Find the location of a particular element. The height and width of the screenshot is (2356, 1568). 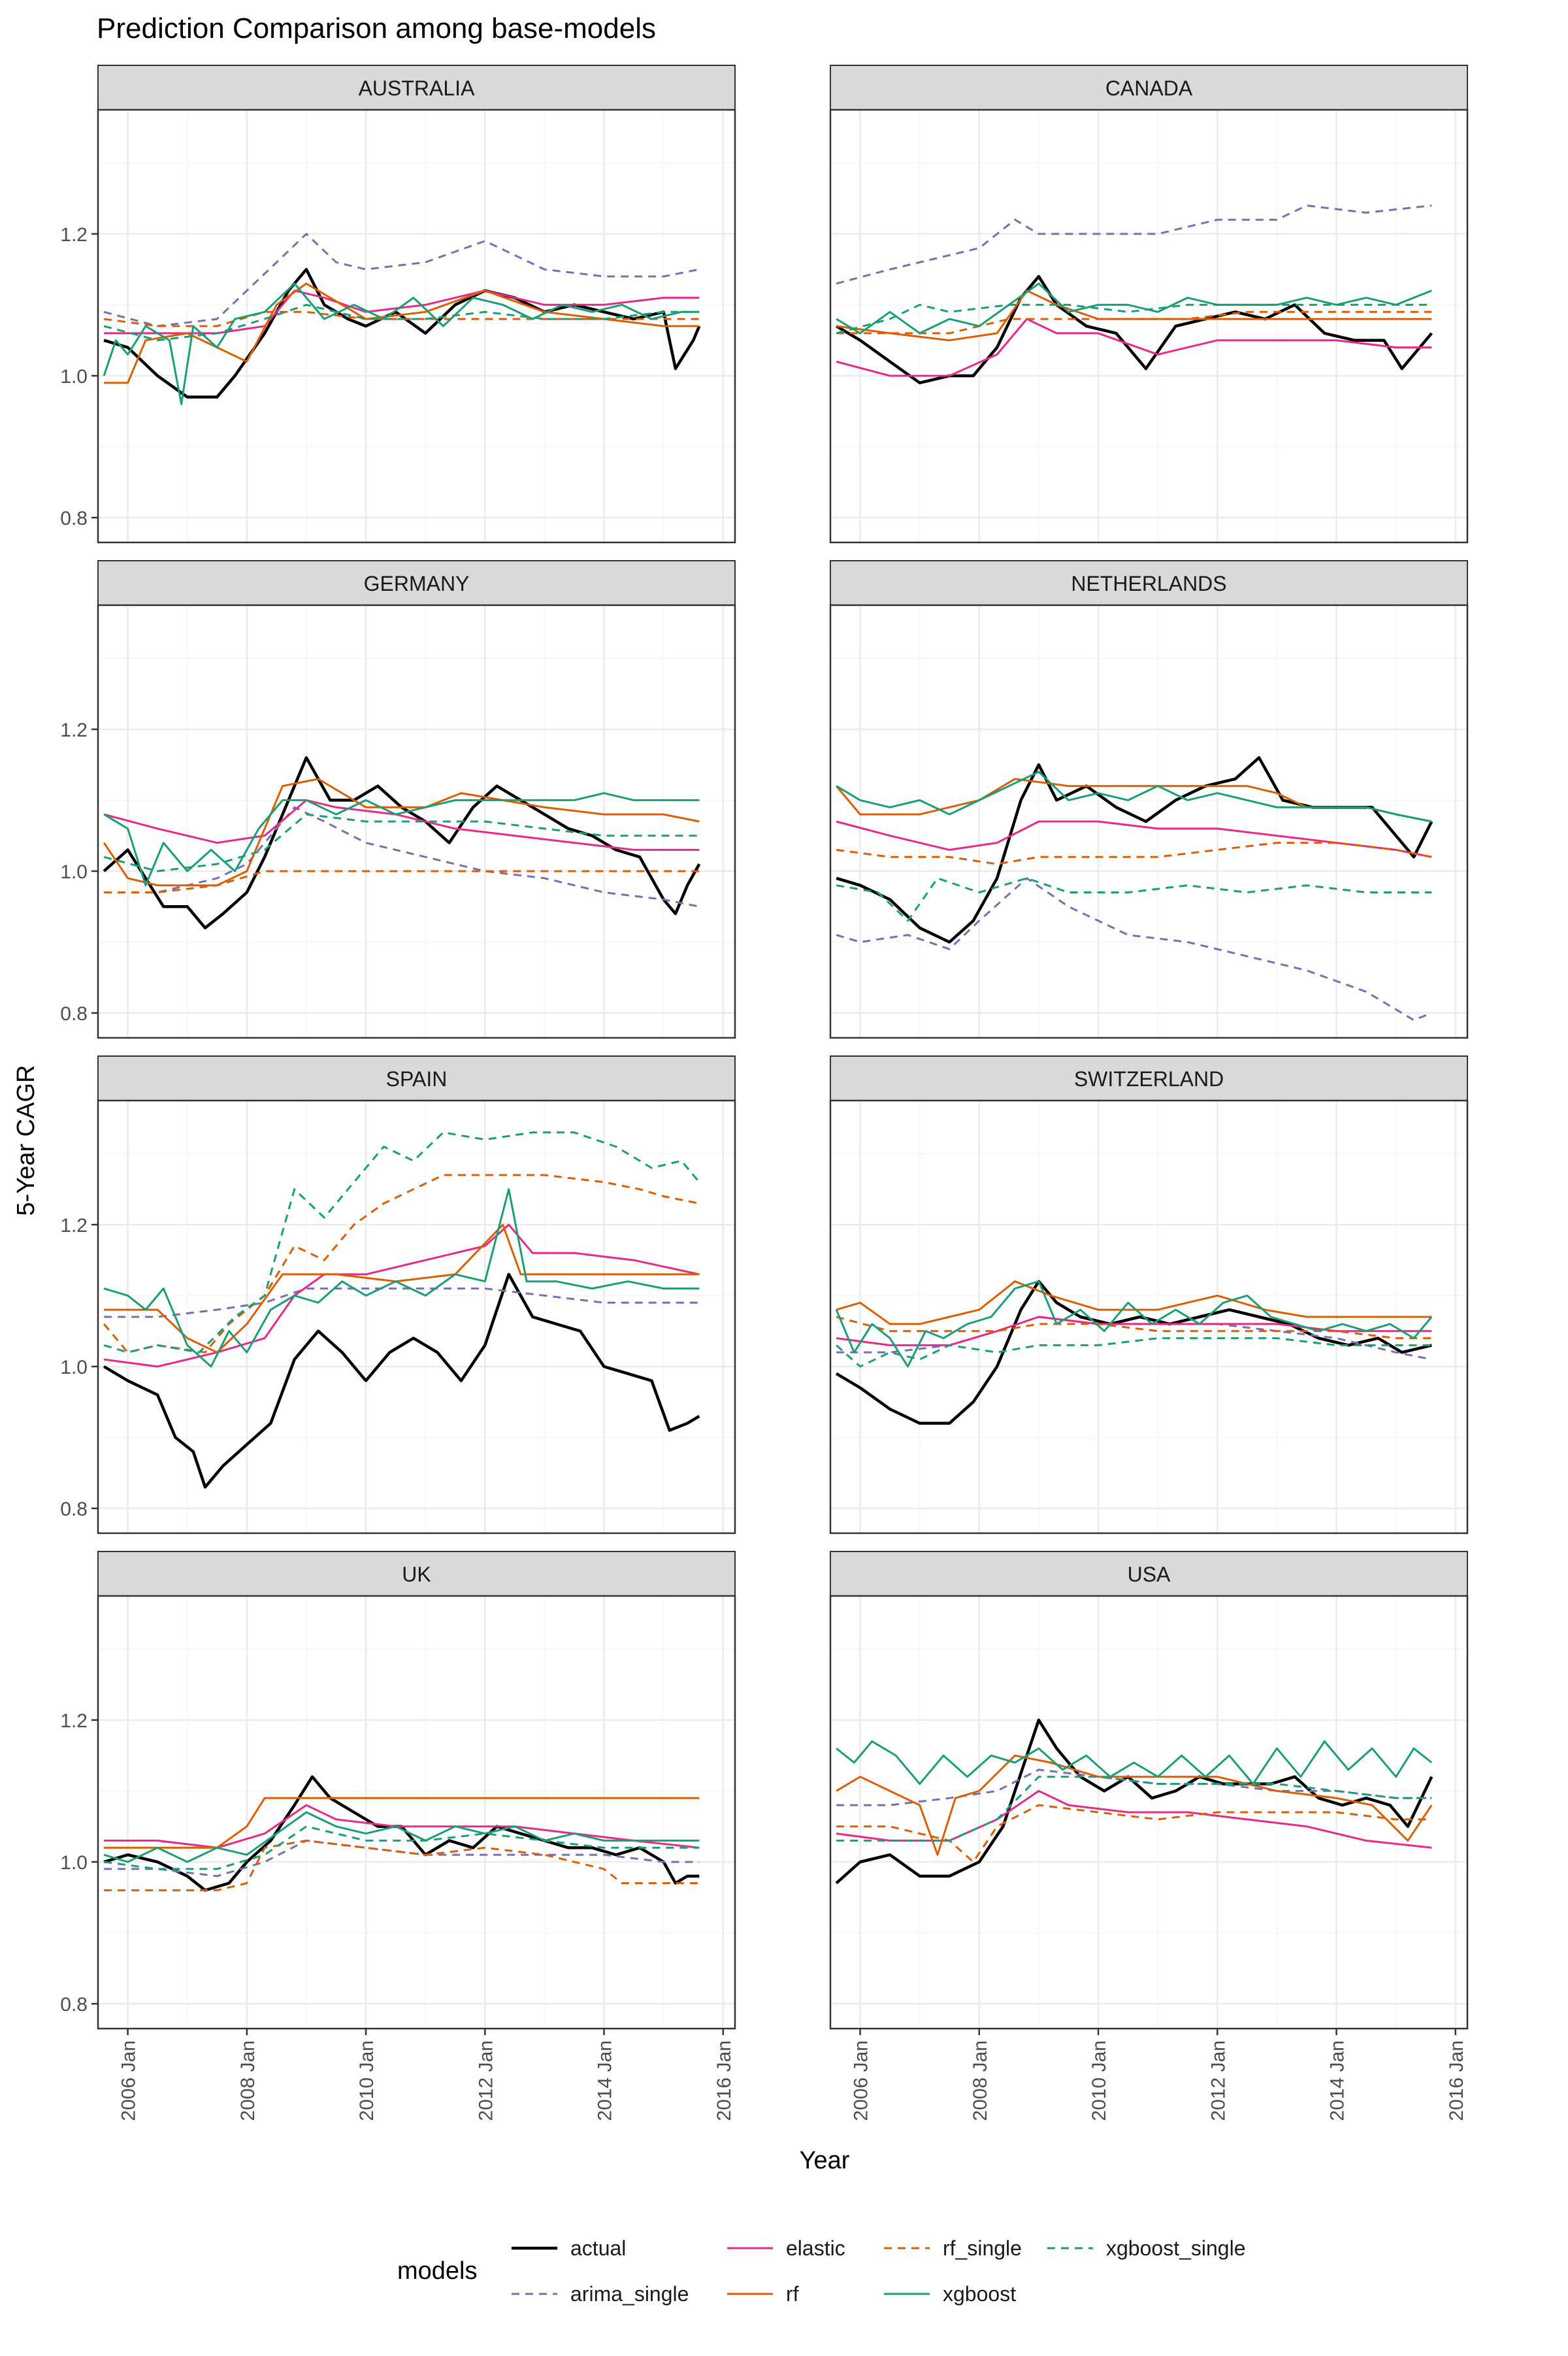

facet-label: SWITZERLAND is located at coordinates (1149, 1079).